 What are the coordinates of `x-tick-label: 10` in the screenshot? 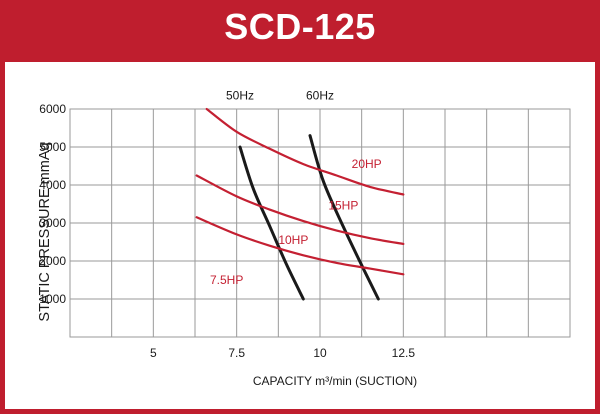 It's located at (320, 353).